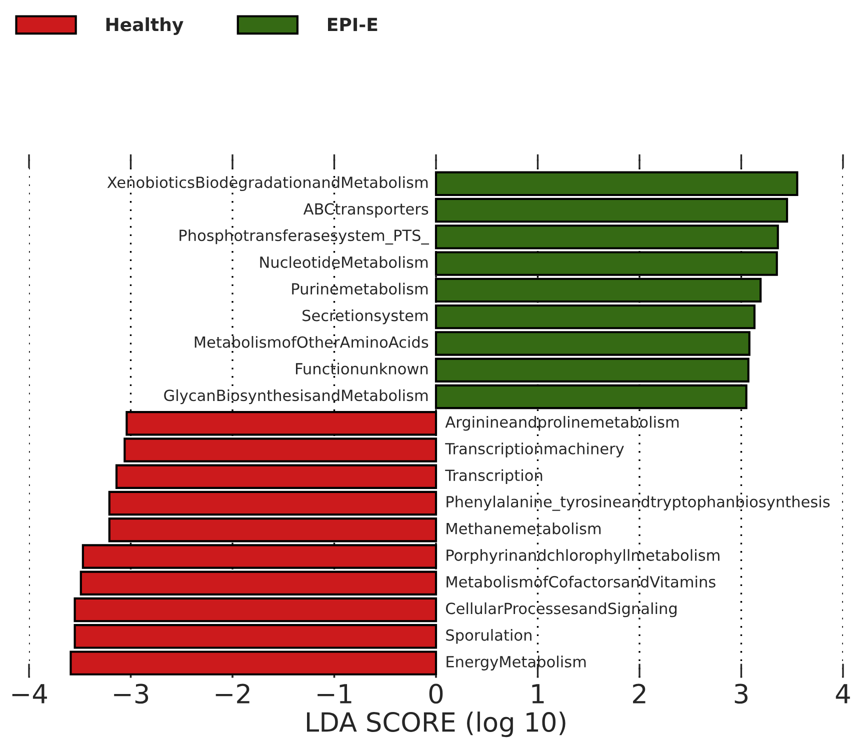  What do you see at coordinates (233, 694) in the screenshot?
I see `x-tick-label: −2` at bounding box center [233, 694].